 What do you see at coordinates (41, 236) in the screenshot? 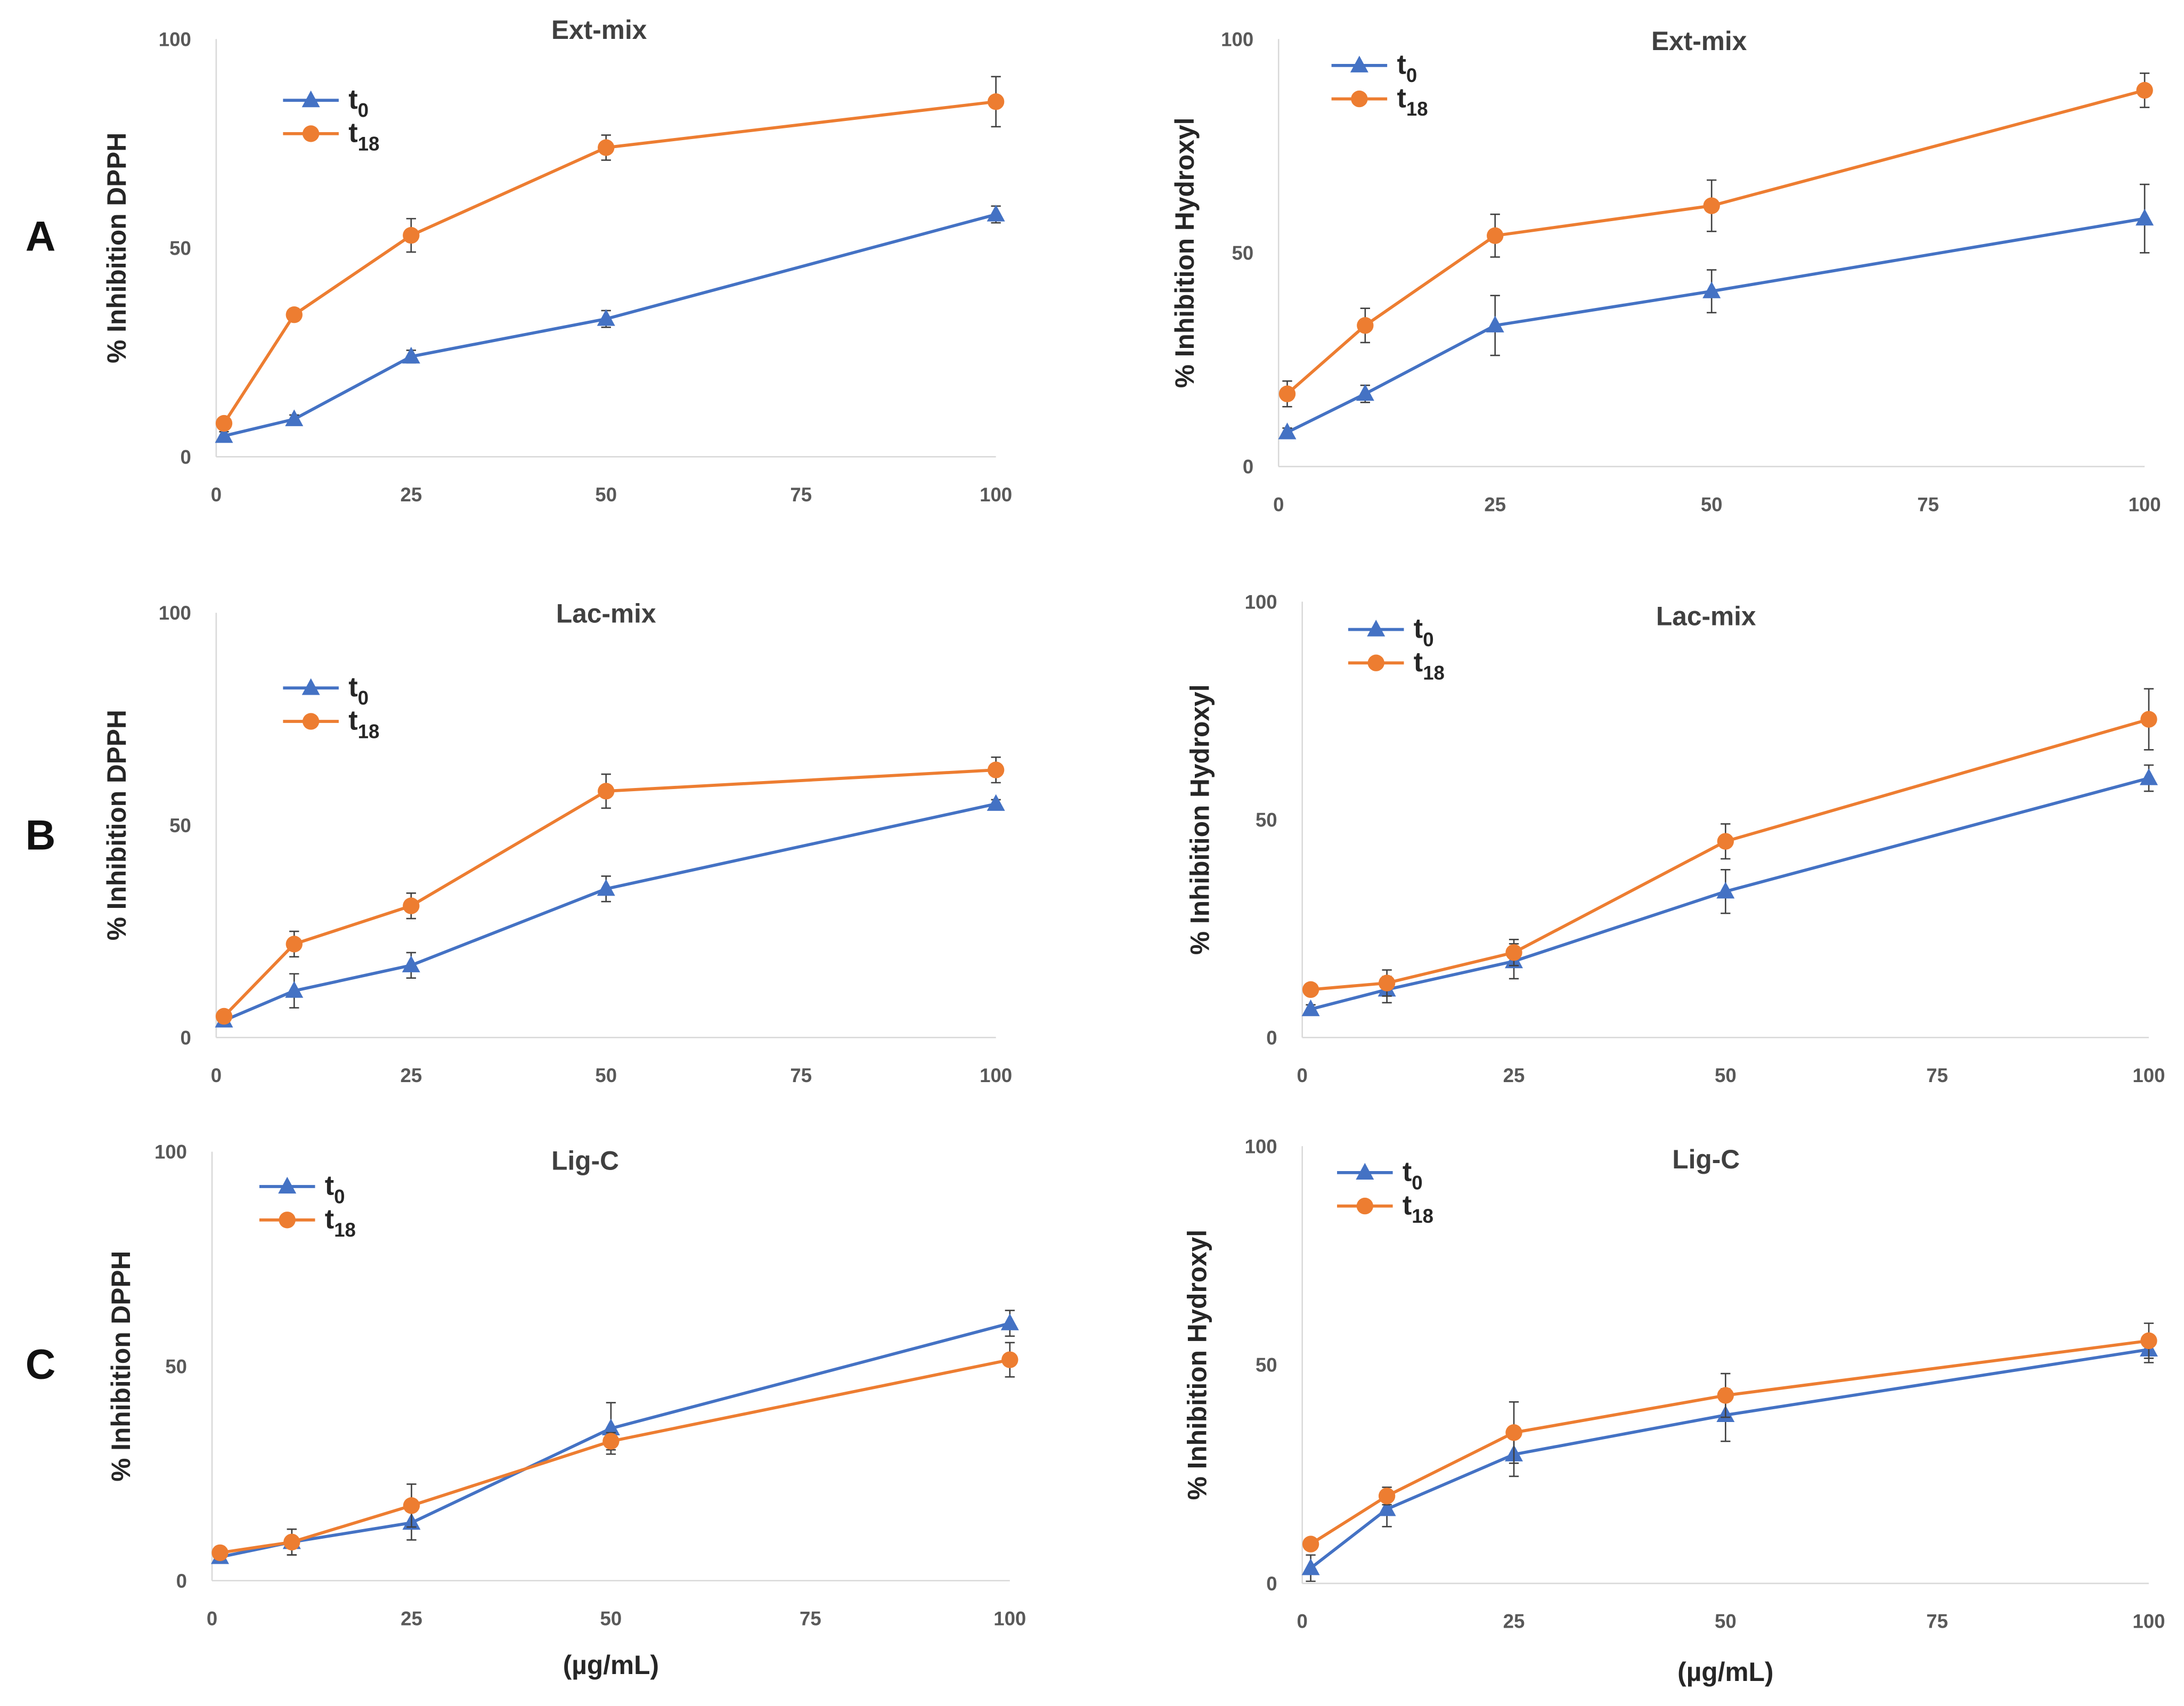
I see `panel-label: A` at bounding box center [41, 236].